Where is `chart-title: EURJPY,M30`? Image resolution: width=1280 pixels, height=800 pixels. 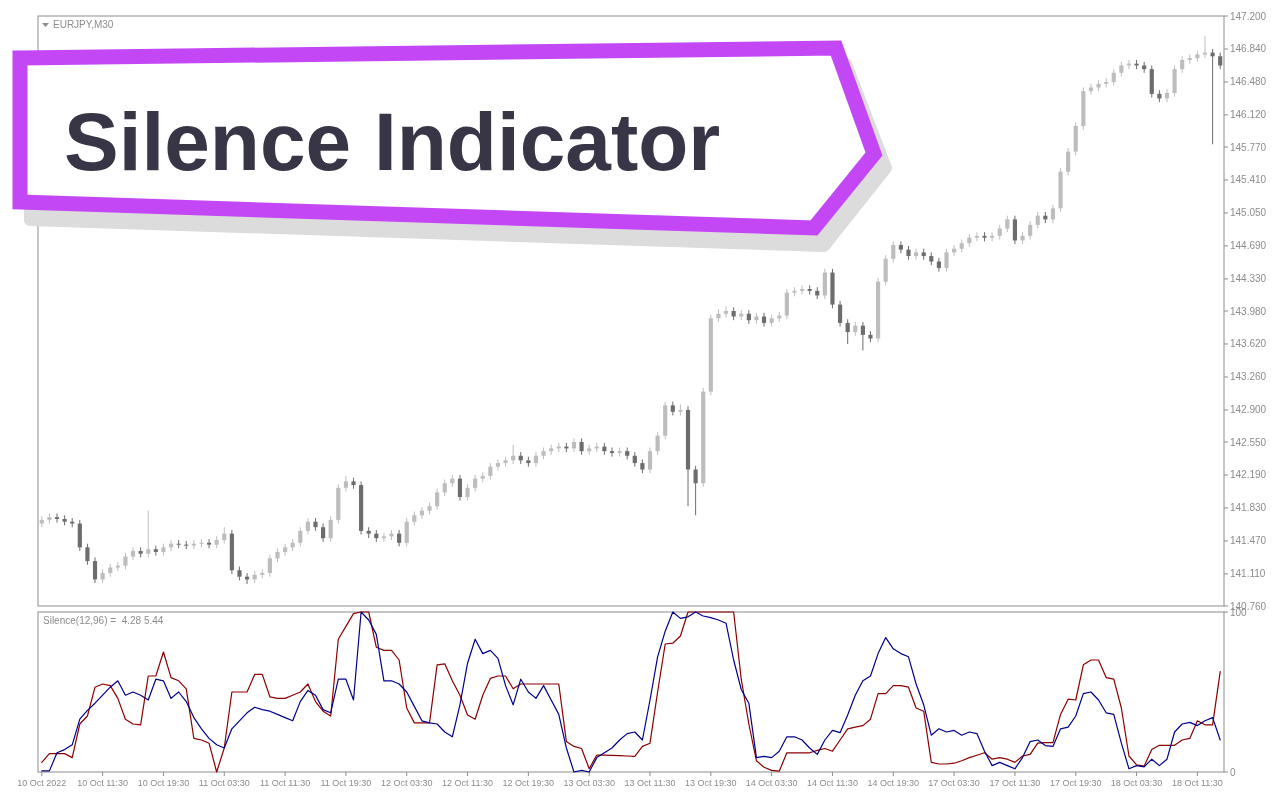 chart-title: EURJPY,M30 is located at coordinates (83, 24).